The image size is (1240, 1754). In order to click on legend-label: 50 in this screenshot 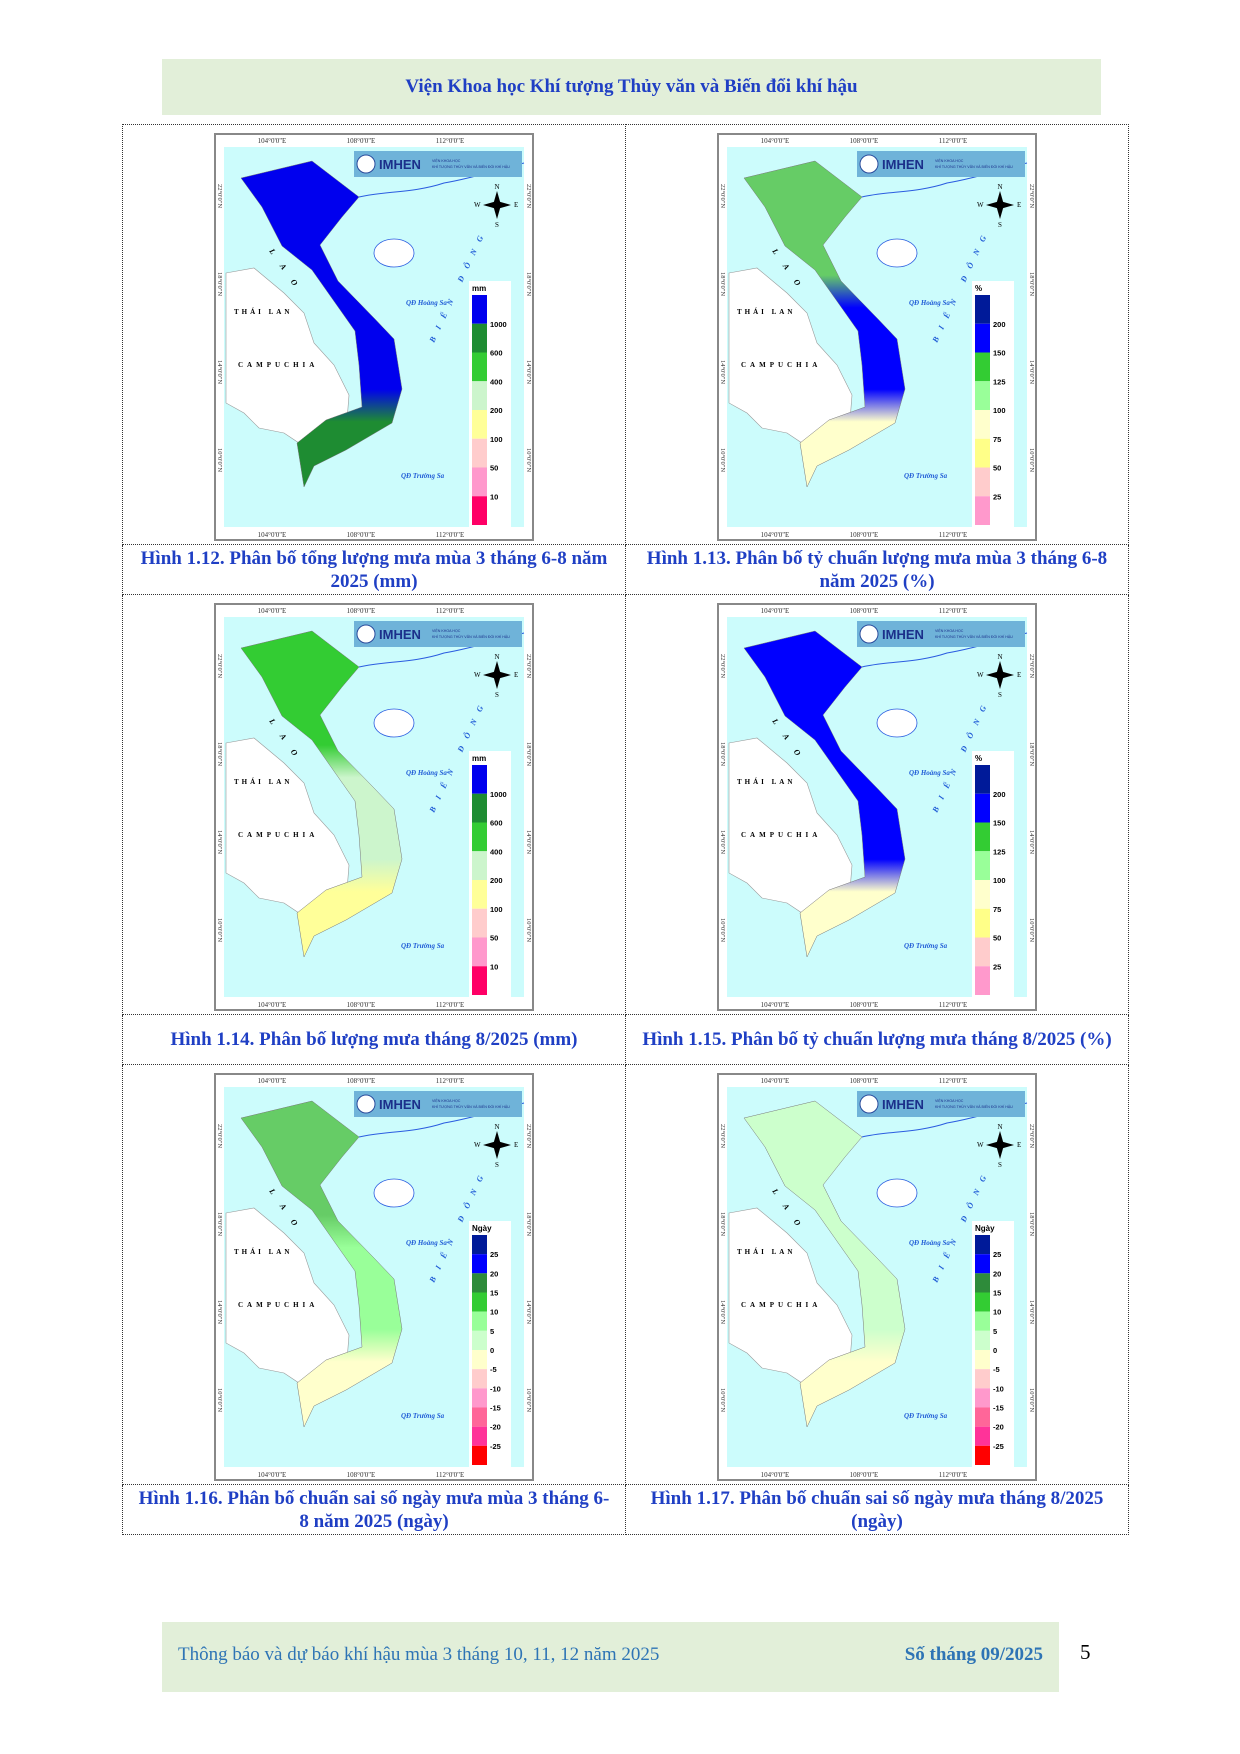, I will do `click(494, 937)`.